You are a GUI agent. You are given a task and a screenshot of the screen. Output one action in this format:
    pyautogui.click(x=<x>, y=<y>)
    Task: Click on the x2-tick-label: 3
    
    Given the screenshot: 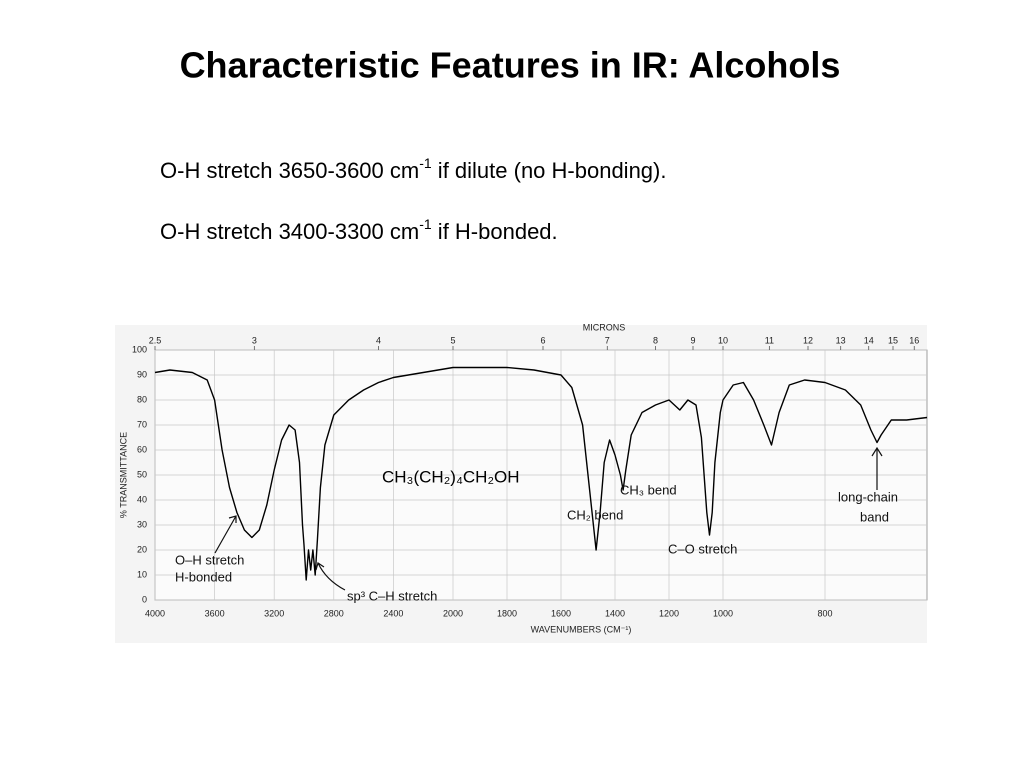 What is the action you would take?
    pyautogui.click(x=254, y=340)
    